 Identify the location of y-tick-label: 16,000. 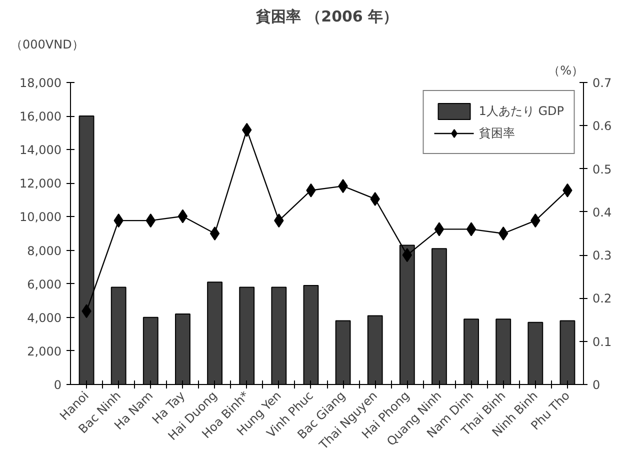
(41, 117).